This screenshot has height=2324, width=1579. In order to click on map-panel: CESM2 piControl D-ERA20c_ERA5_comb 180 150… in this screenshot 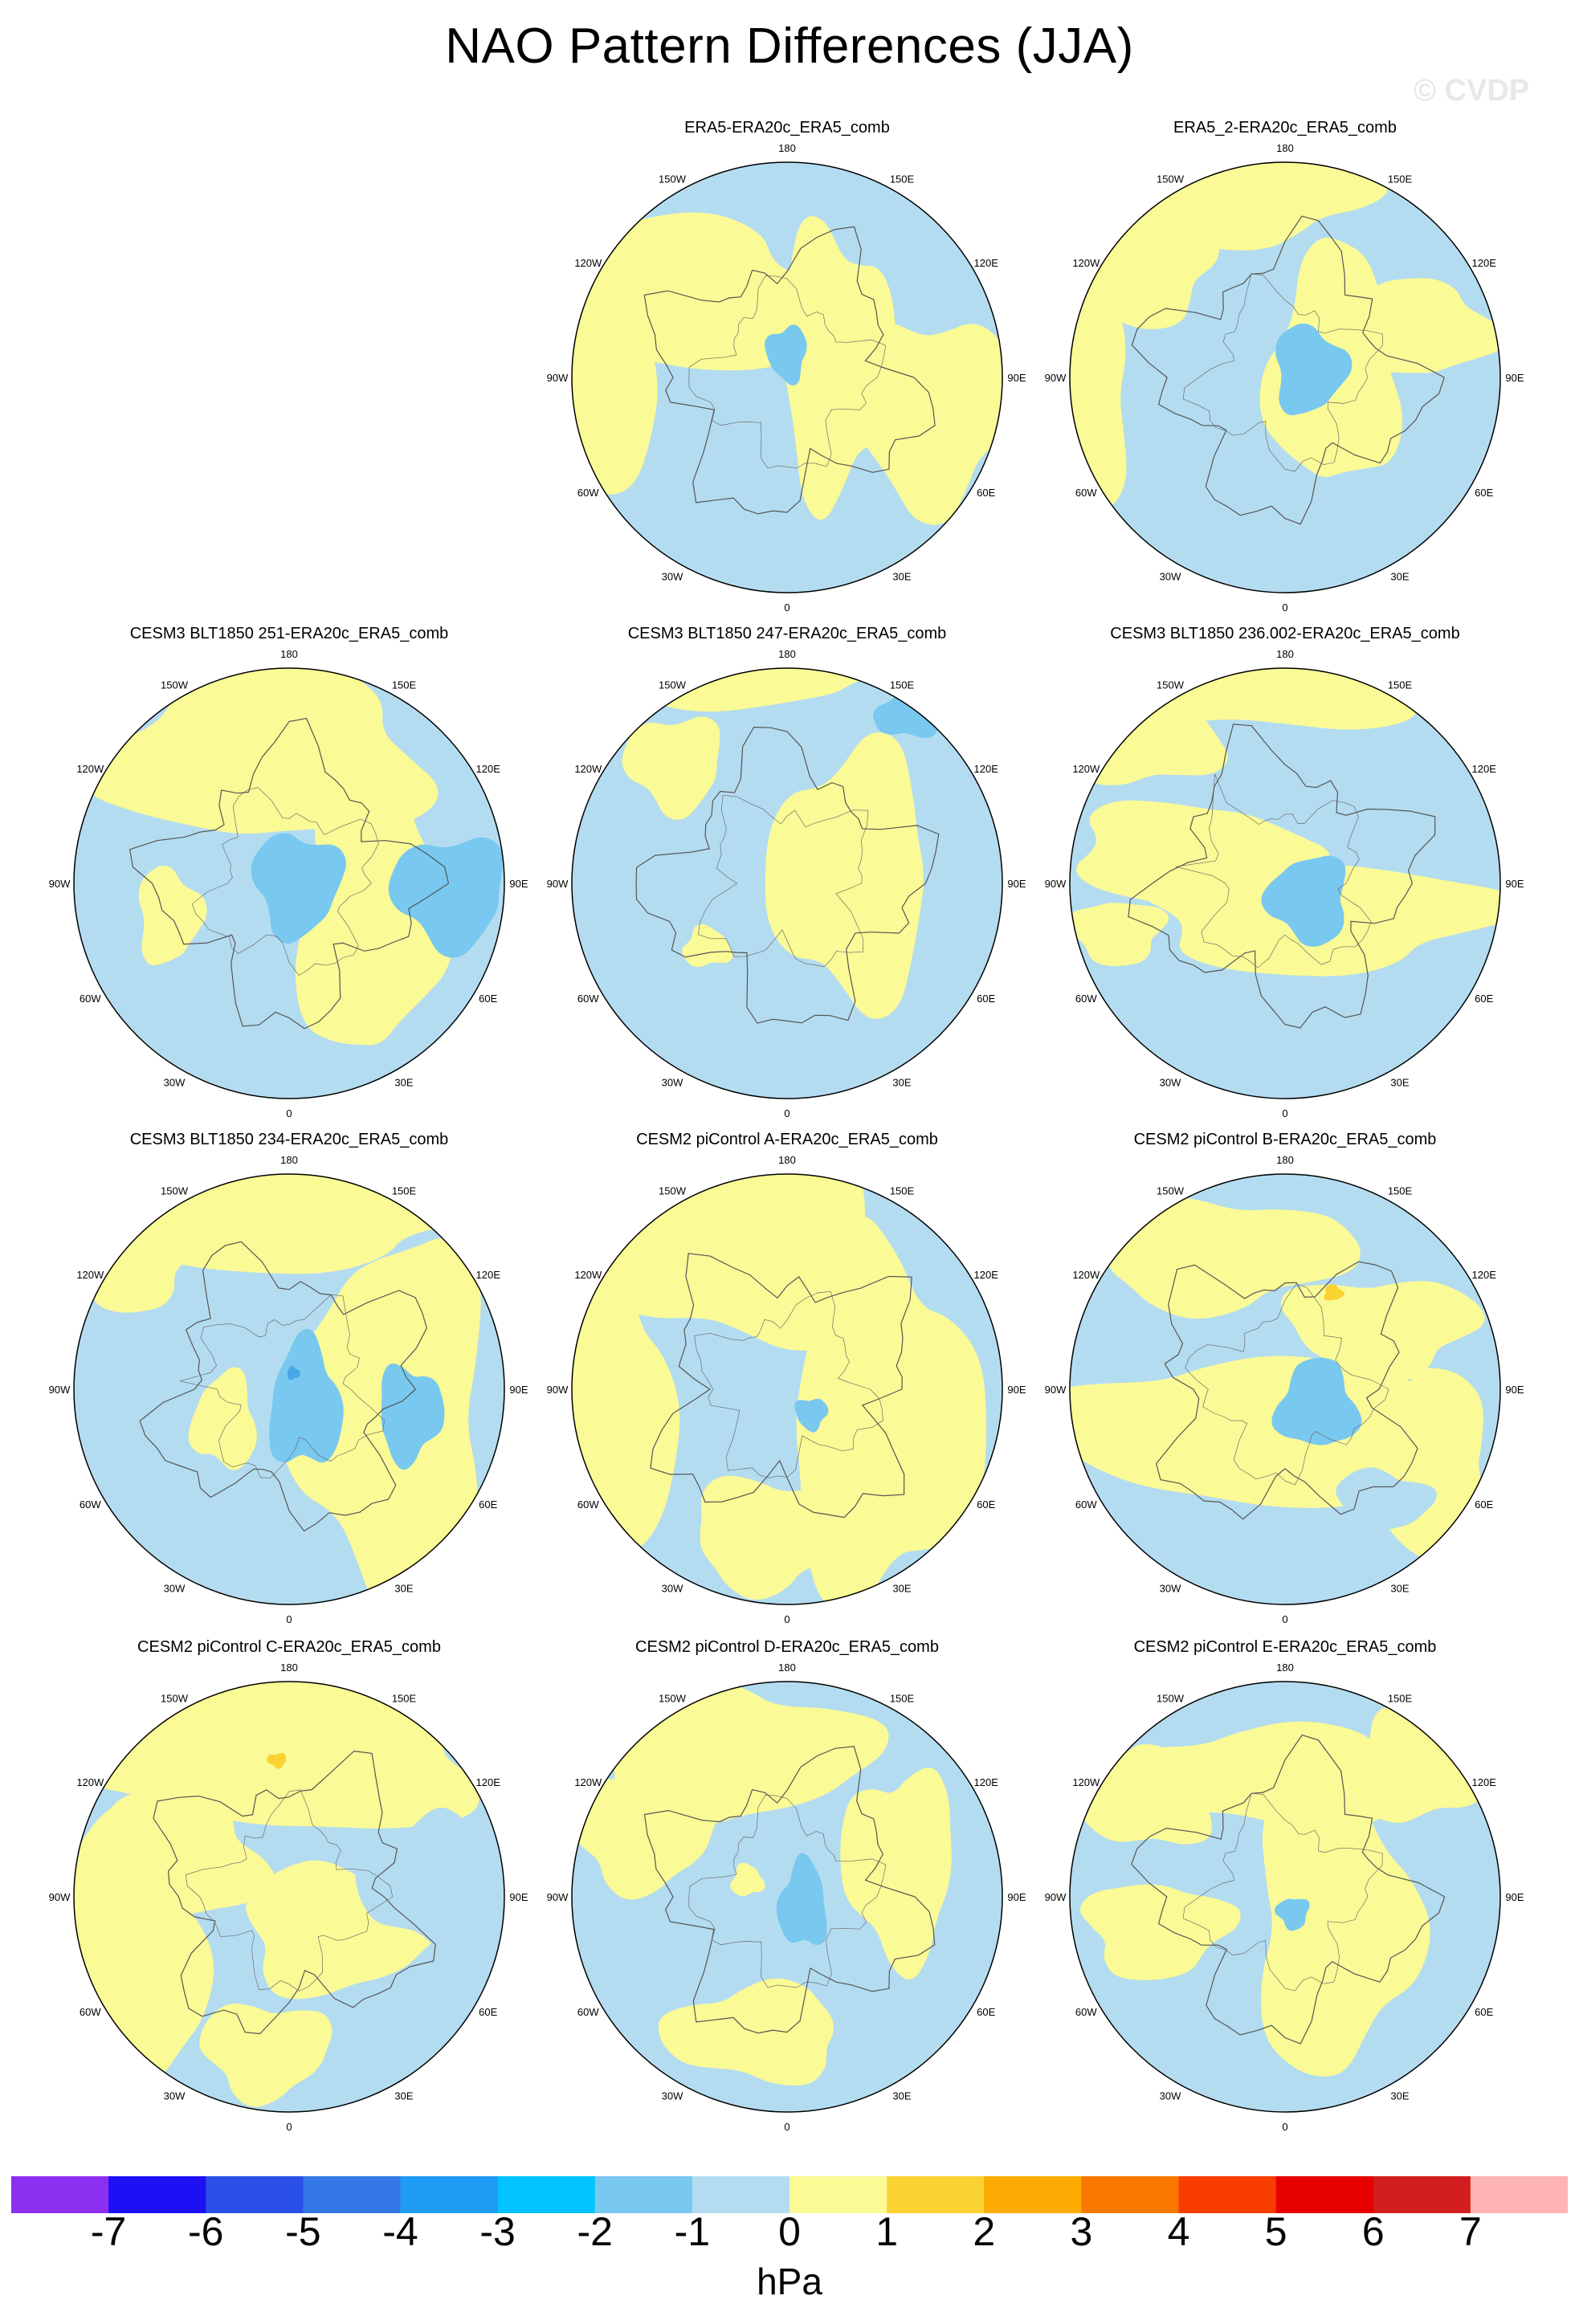, I will do `click(787, 1887)`.